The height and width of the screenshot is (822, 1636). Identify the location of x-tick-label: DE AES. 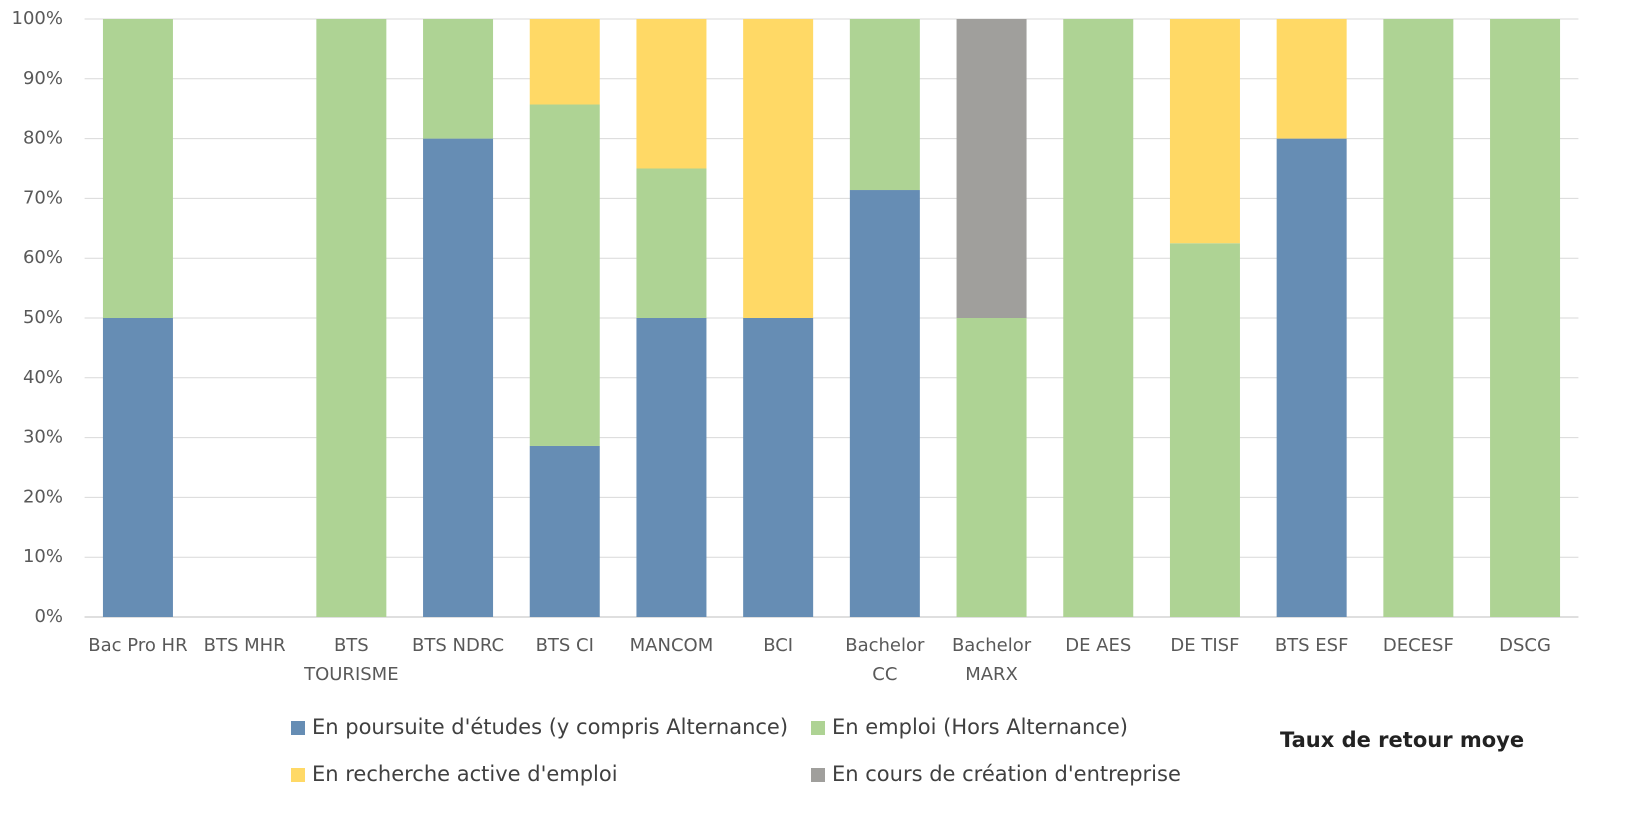
(1098, 645).